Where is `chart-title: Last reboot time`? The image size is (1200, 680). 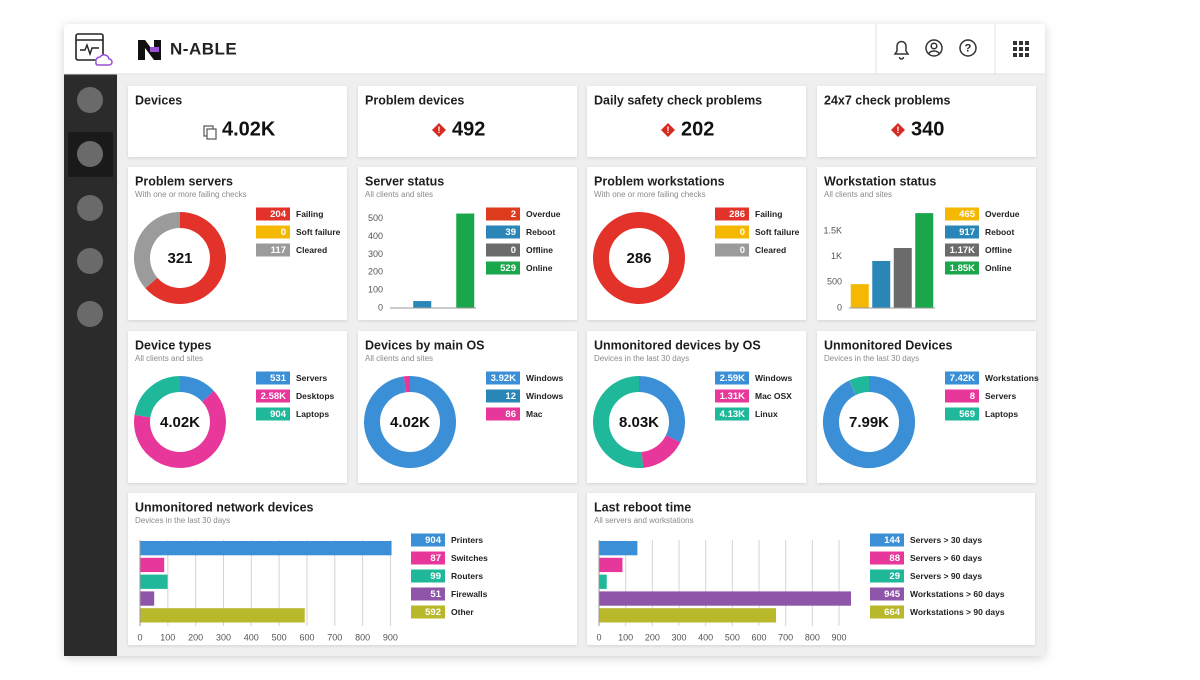 chart-title: Last reboot time is located at coordinates (642, 507).